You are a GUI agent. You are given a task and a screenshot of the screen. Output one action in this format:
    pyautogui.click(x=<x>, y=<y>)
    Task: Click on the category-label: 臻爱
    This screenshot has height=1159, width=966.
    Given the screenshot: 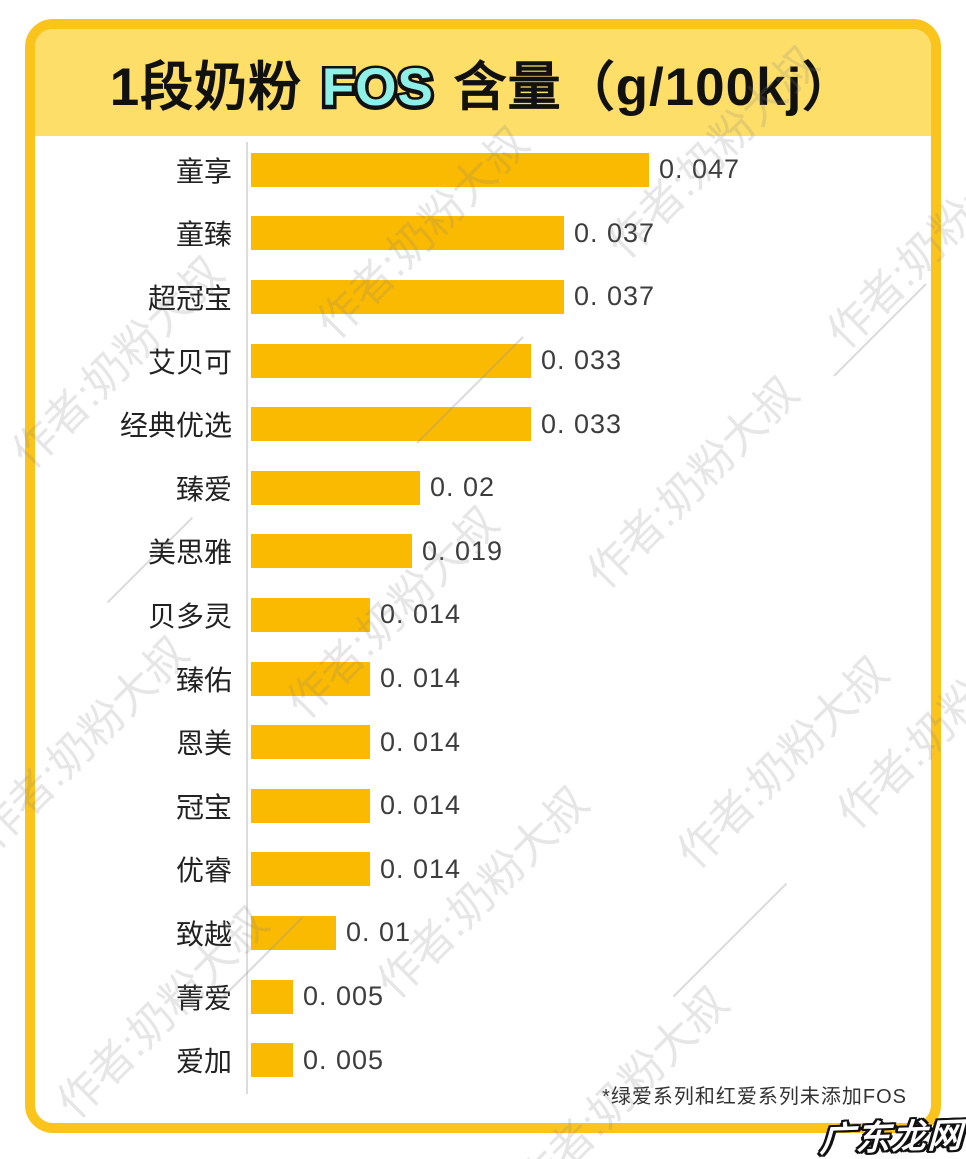 What is the action you would take?
    pyautogui.click(x=203, y=489)
    